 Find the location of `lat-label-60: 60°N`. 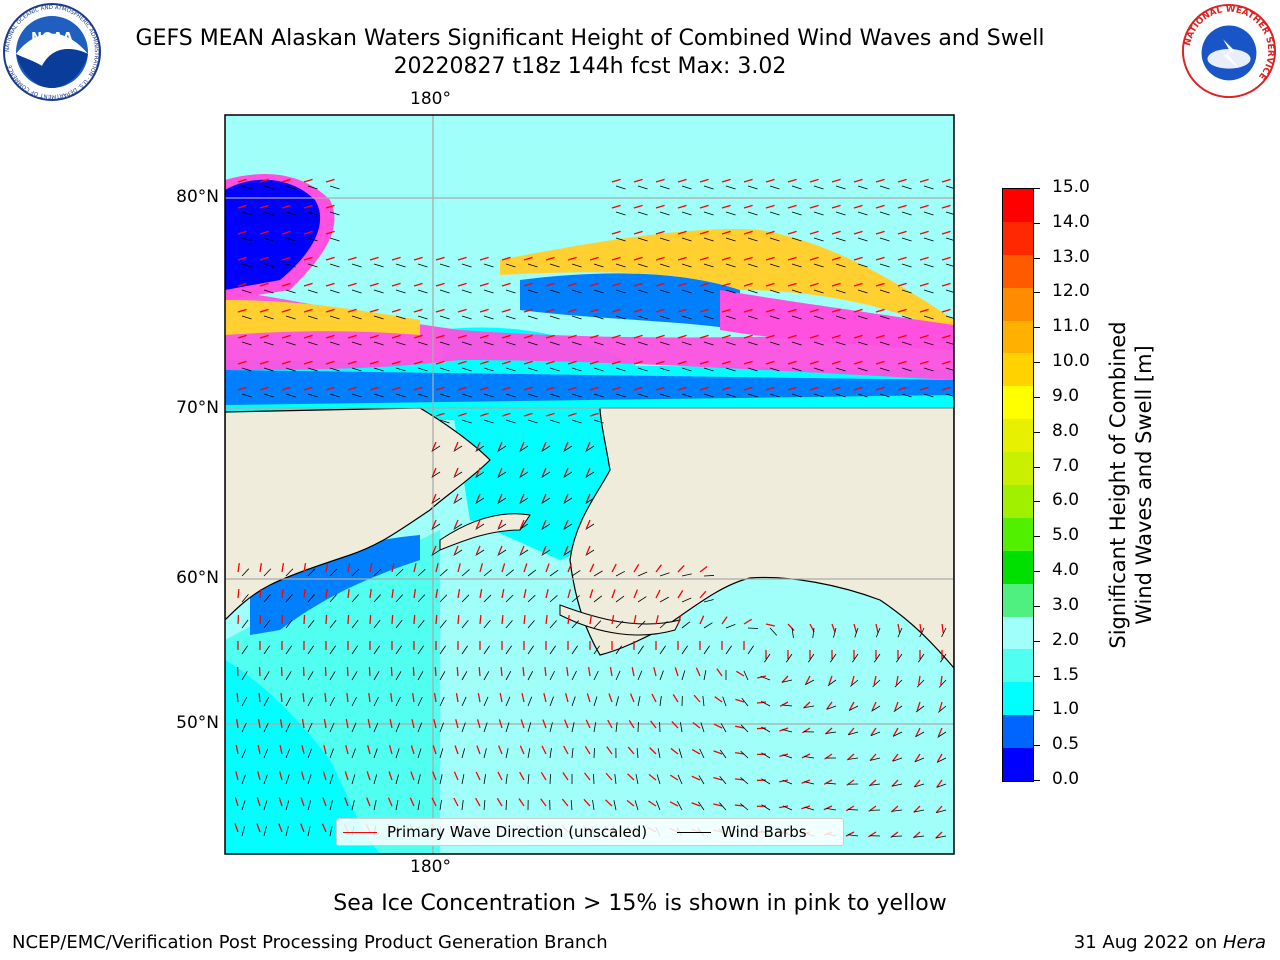

lat-label-60: 60°N is located at coordinates (197, 578).